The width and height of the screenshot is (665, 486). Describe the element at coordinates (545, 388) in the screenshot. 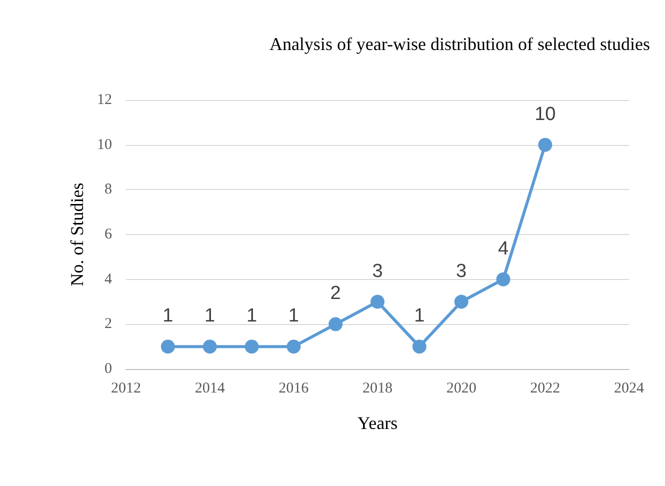

I see `x-tick-label: 2022` at that location.